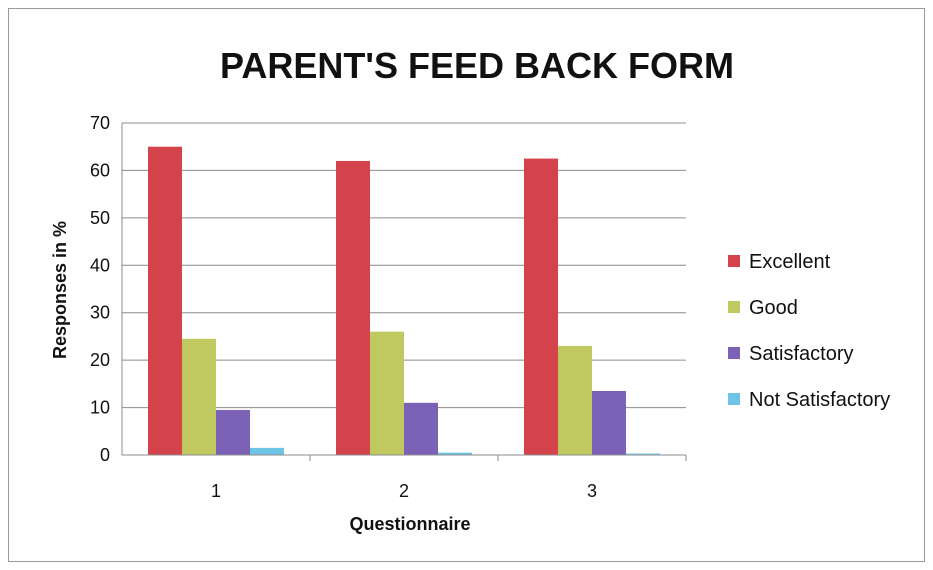  I want to click on y-tick-label: 40, so click(100, 265).